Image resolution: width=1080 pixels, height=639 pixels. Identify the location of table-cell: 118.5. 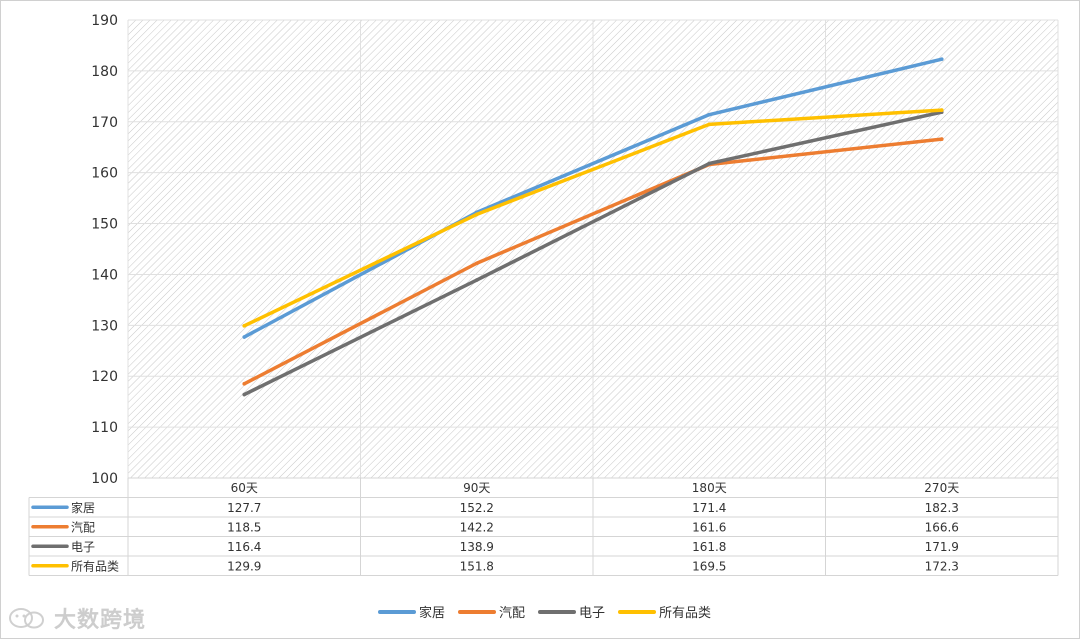
(244, 527).